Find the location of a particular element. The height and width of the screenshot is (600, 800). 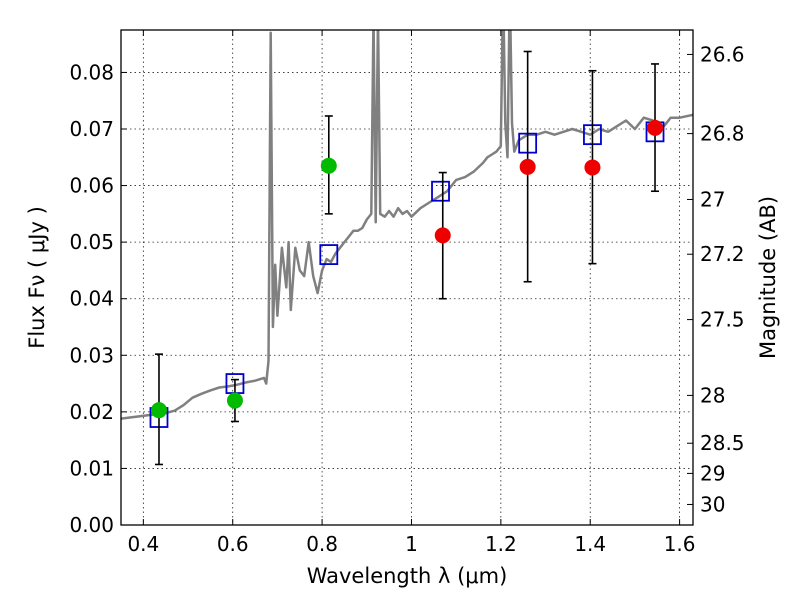

x-tick-label: 1 is located at coordinates (411, 544).